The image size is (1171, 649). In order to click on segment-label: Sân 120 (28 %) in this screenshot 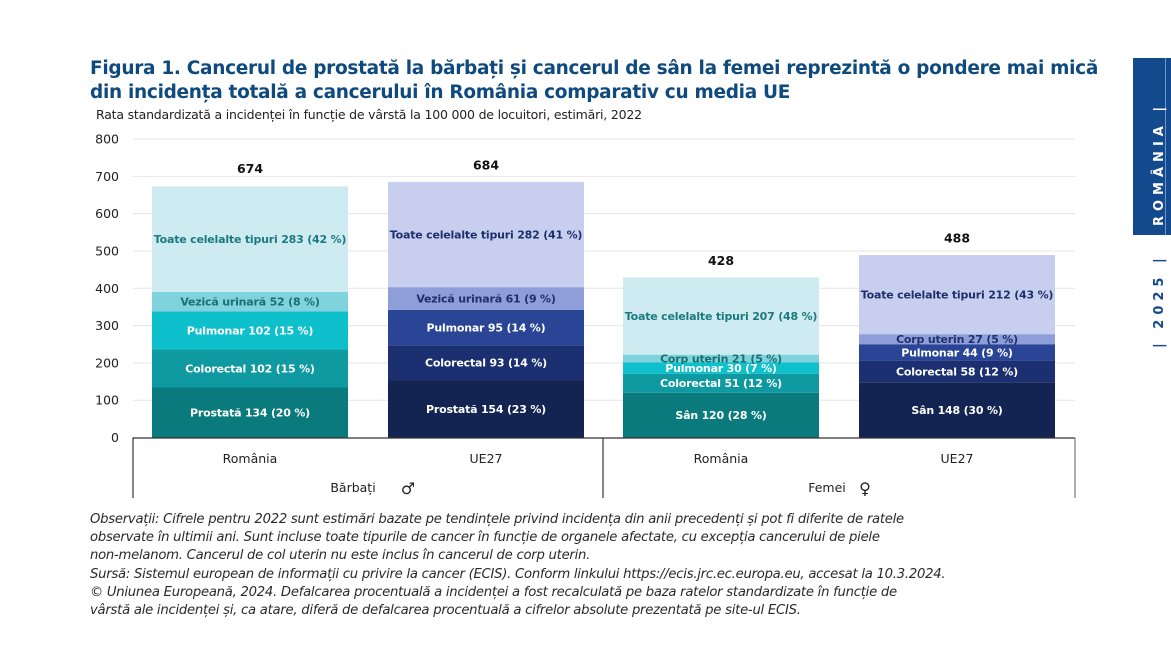, I will do `click(720, 415)`.